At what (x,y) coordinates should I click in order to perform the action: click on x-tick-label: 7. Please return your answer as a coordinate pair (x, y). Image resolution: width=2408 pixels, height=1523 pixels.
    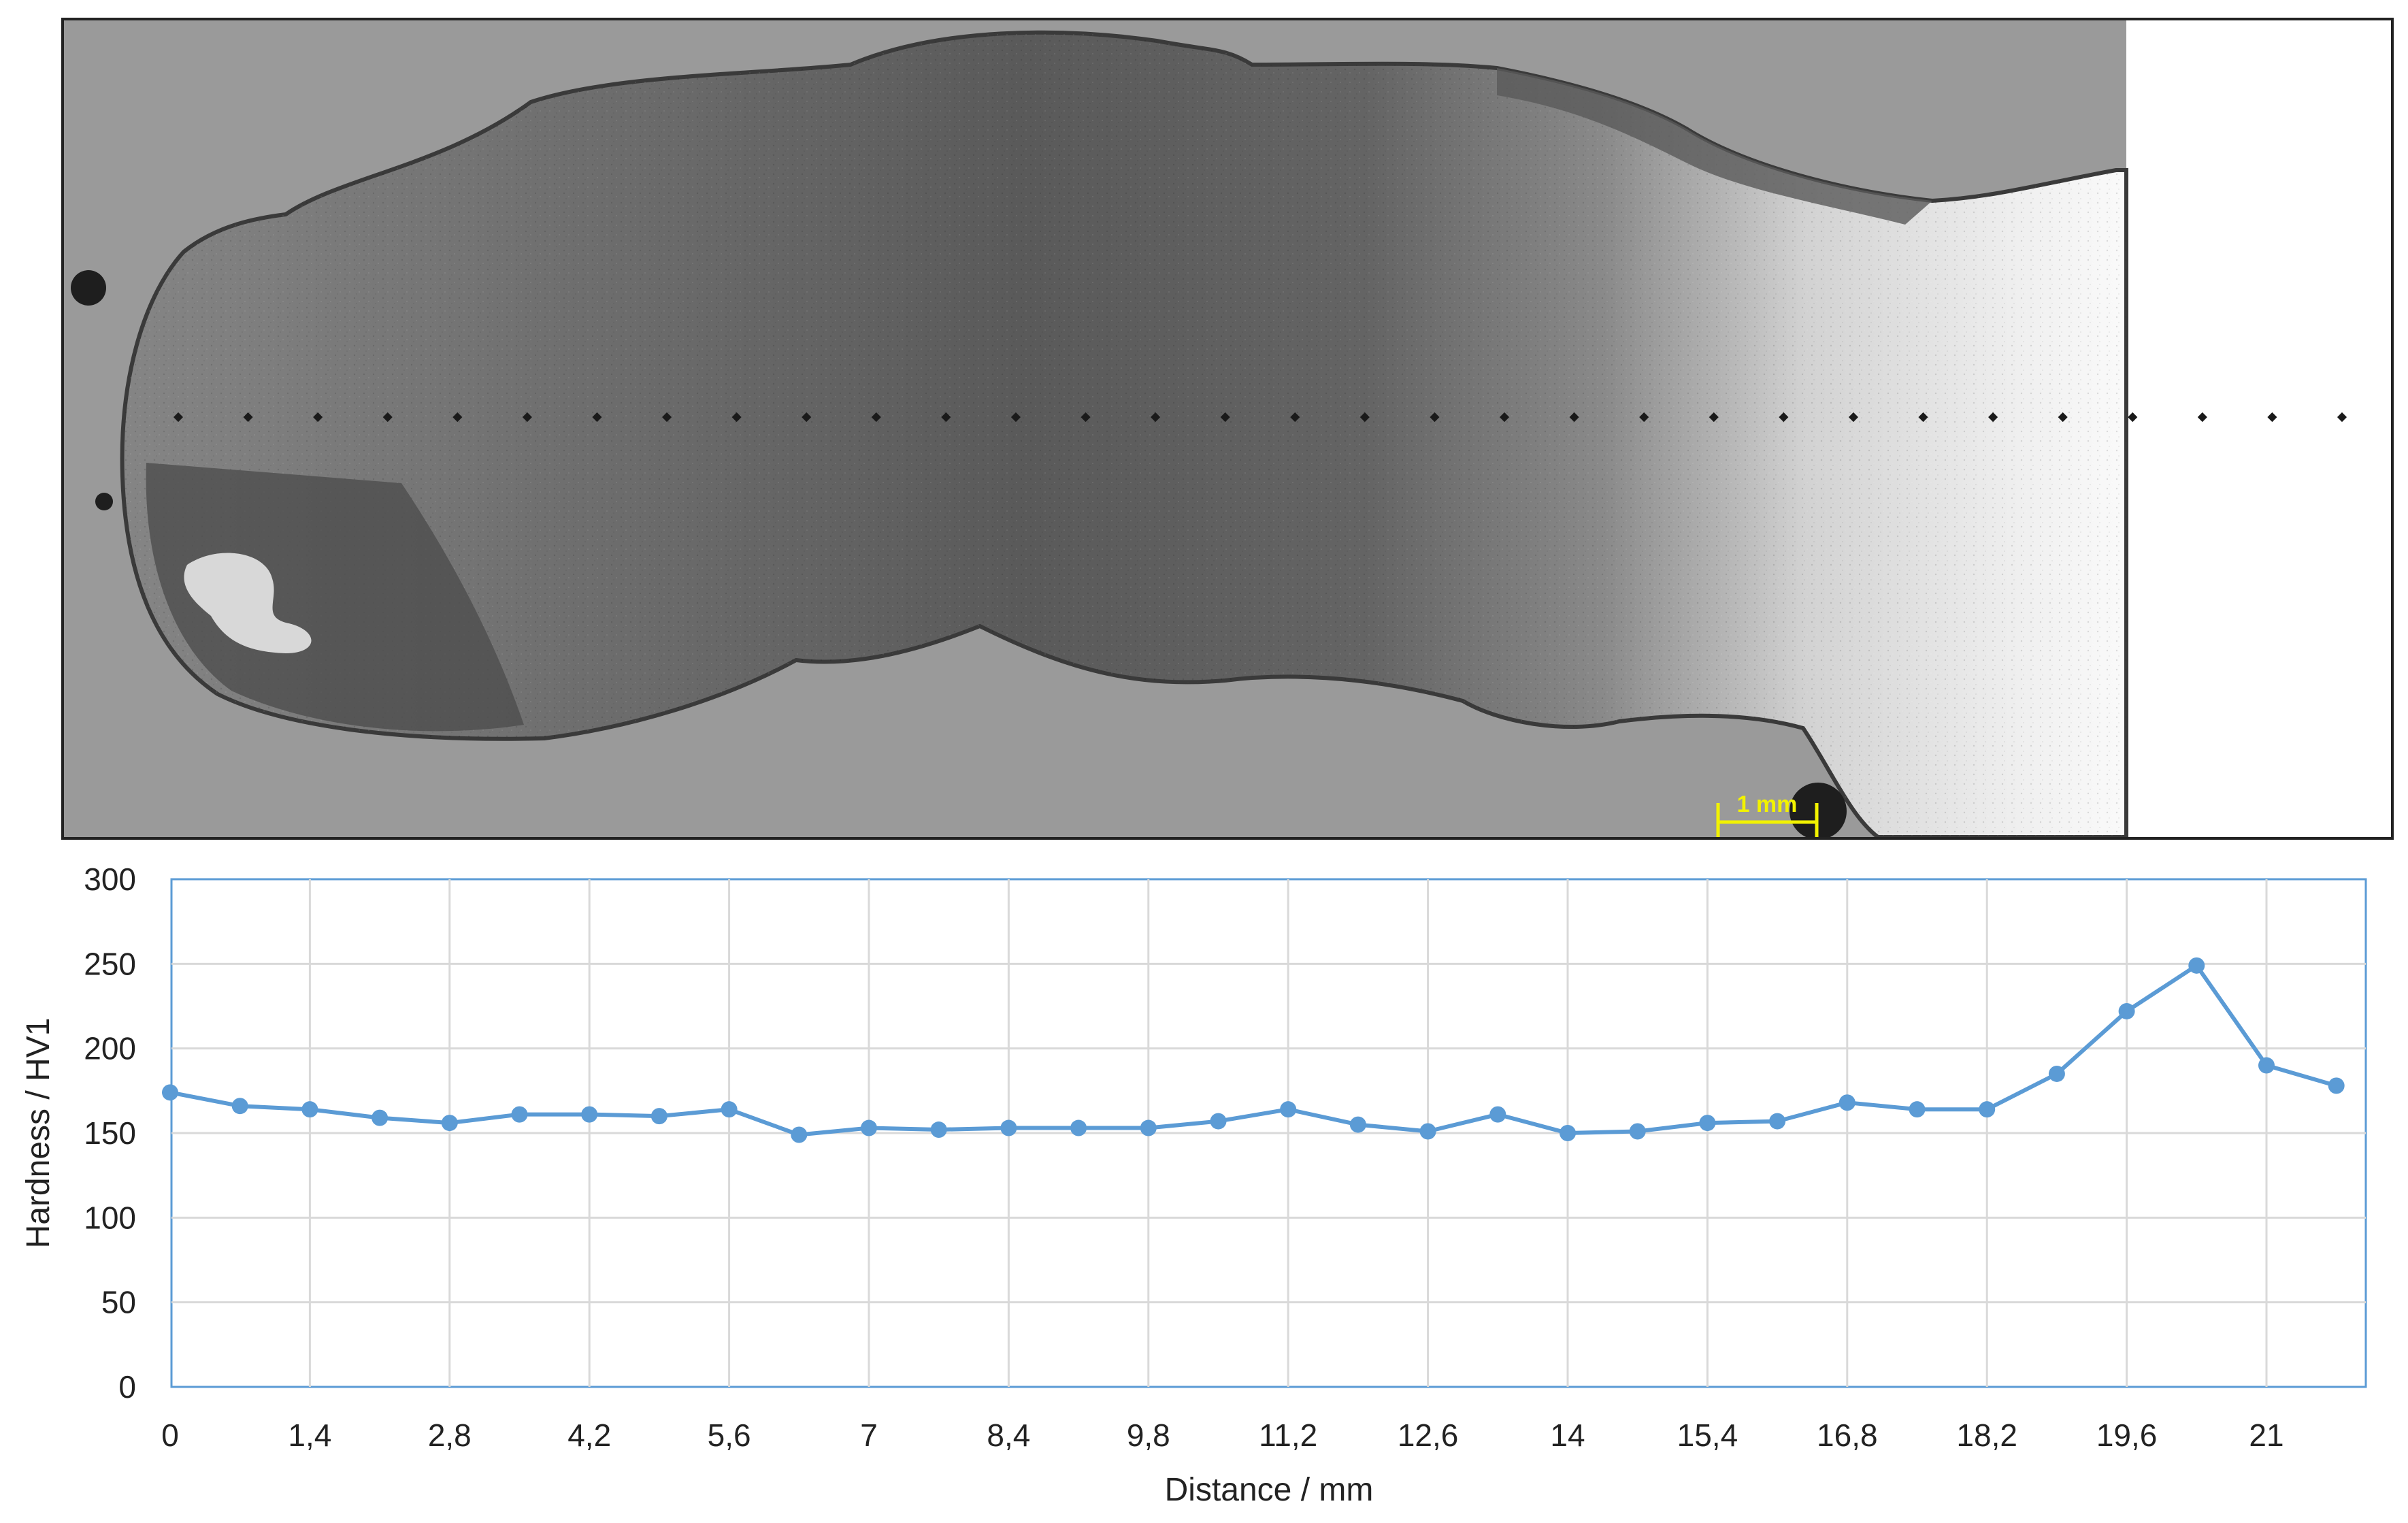
    Looking at the image, I should click on (869, 1435).